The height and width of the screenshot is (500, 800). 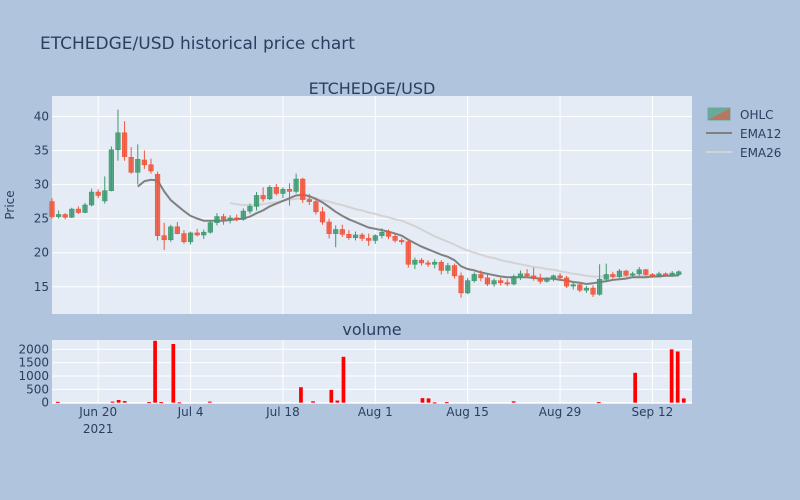 I want to click on legend: OHLC EMA12 EMA26, so click(x=743, y=133).